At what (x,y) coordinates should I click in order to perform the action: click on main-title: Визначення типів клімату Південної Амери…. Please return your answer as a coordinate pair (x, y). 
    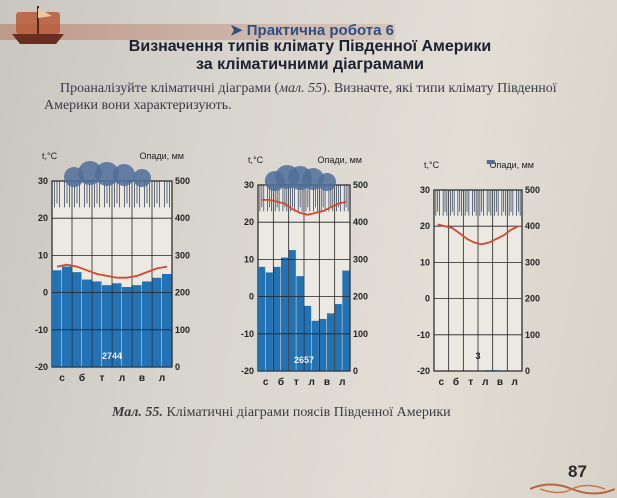
    Looking at the image, I should click on (310, 56).